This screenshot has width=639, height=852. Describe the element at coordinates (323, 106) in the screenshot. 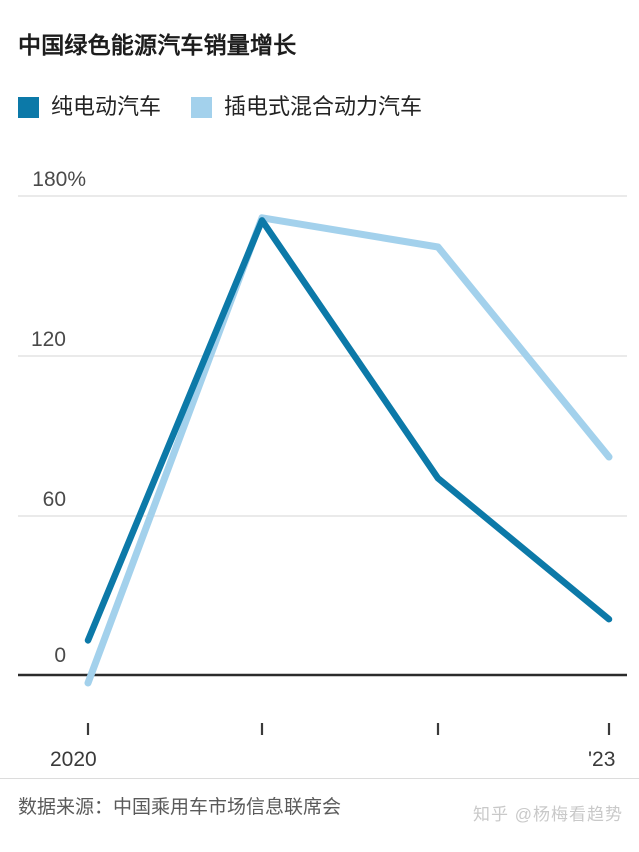

I see `legend-label-phev: 插电式混合动力汽车` at that location.